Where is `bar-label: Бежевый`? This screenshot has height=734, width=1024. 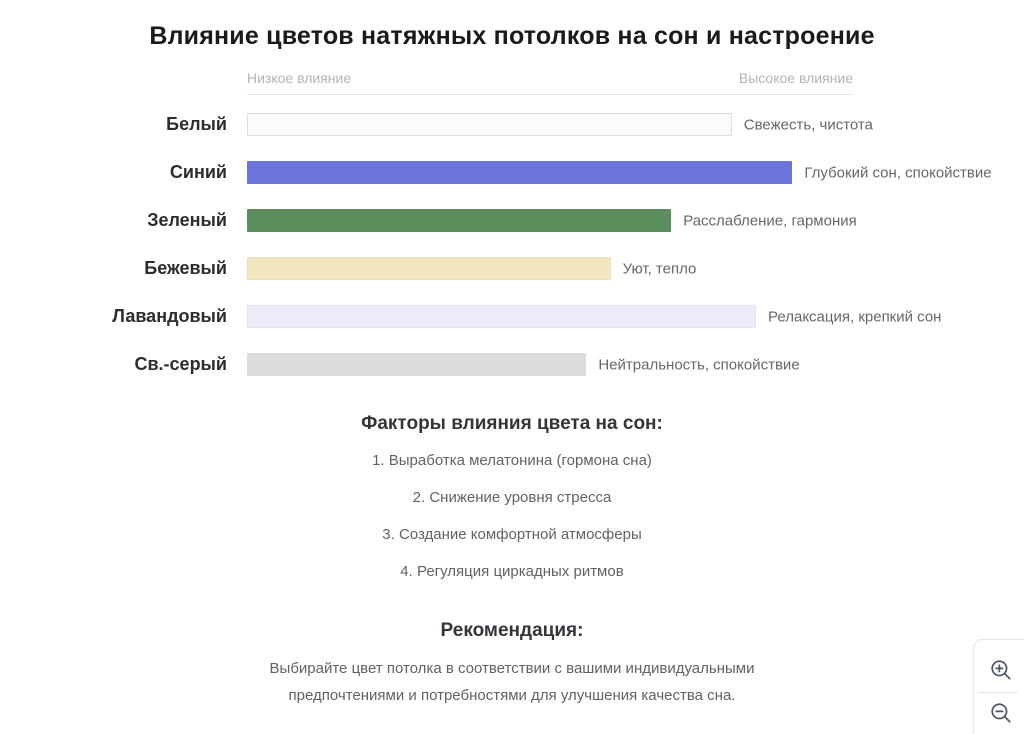 bar-label: Бежевый is located at coordinates (185, 268).